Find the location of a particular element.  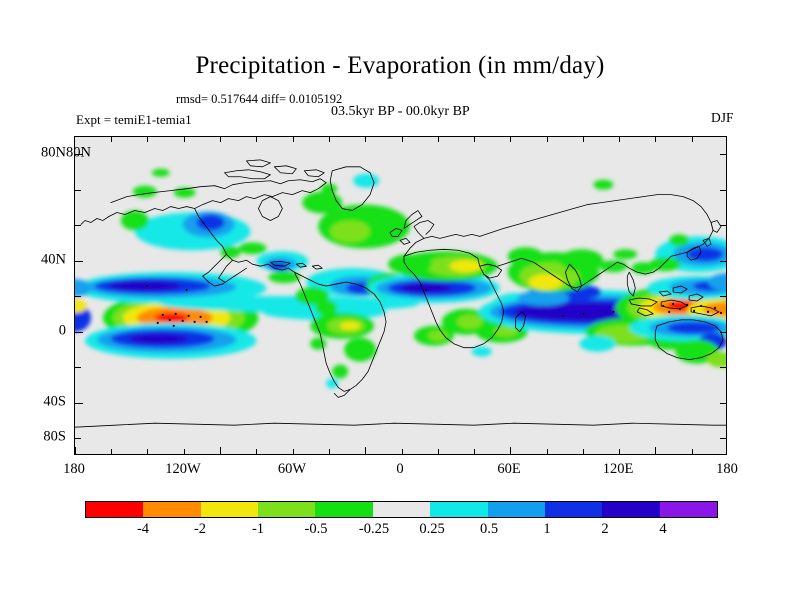

colorbar-tick-label: -2 is located at coordinates (200, 529).